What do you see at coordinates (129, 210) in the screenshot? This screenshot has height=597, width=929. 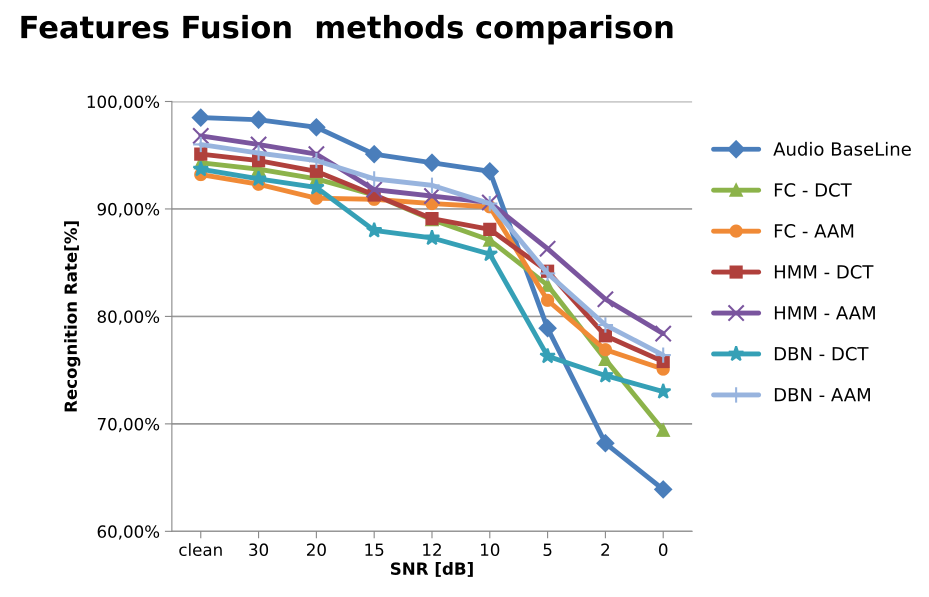 I see `y-tick-label: 90,00%` at bounding box center [129, 210].